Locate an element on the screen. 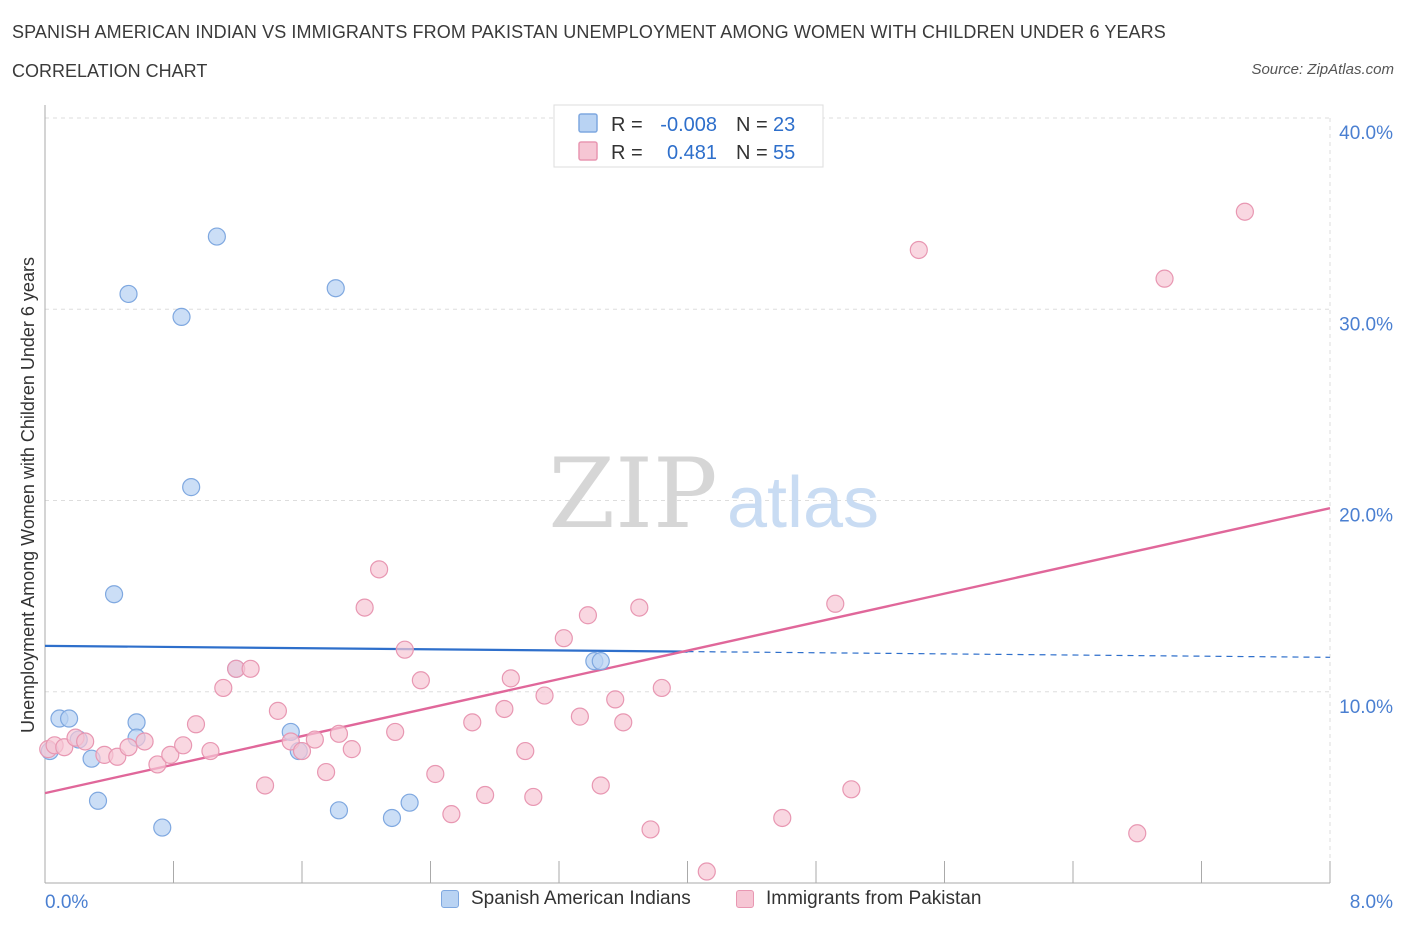  legend-item-spanish-american-indians: Spanish American Indians is located at coordinates (566, 899).